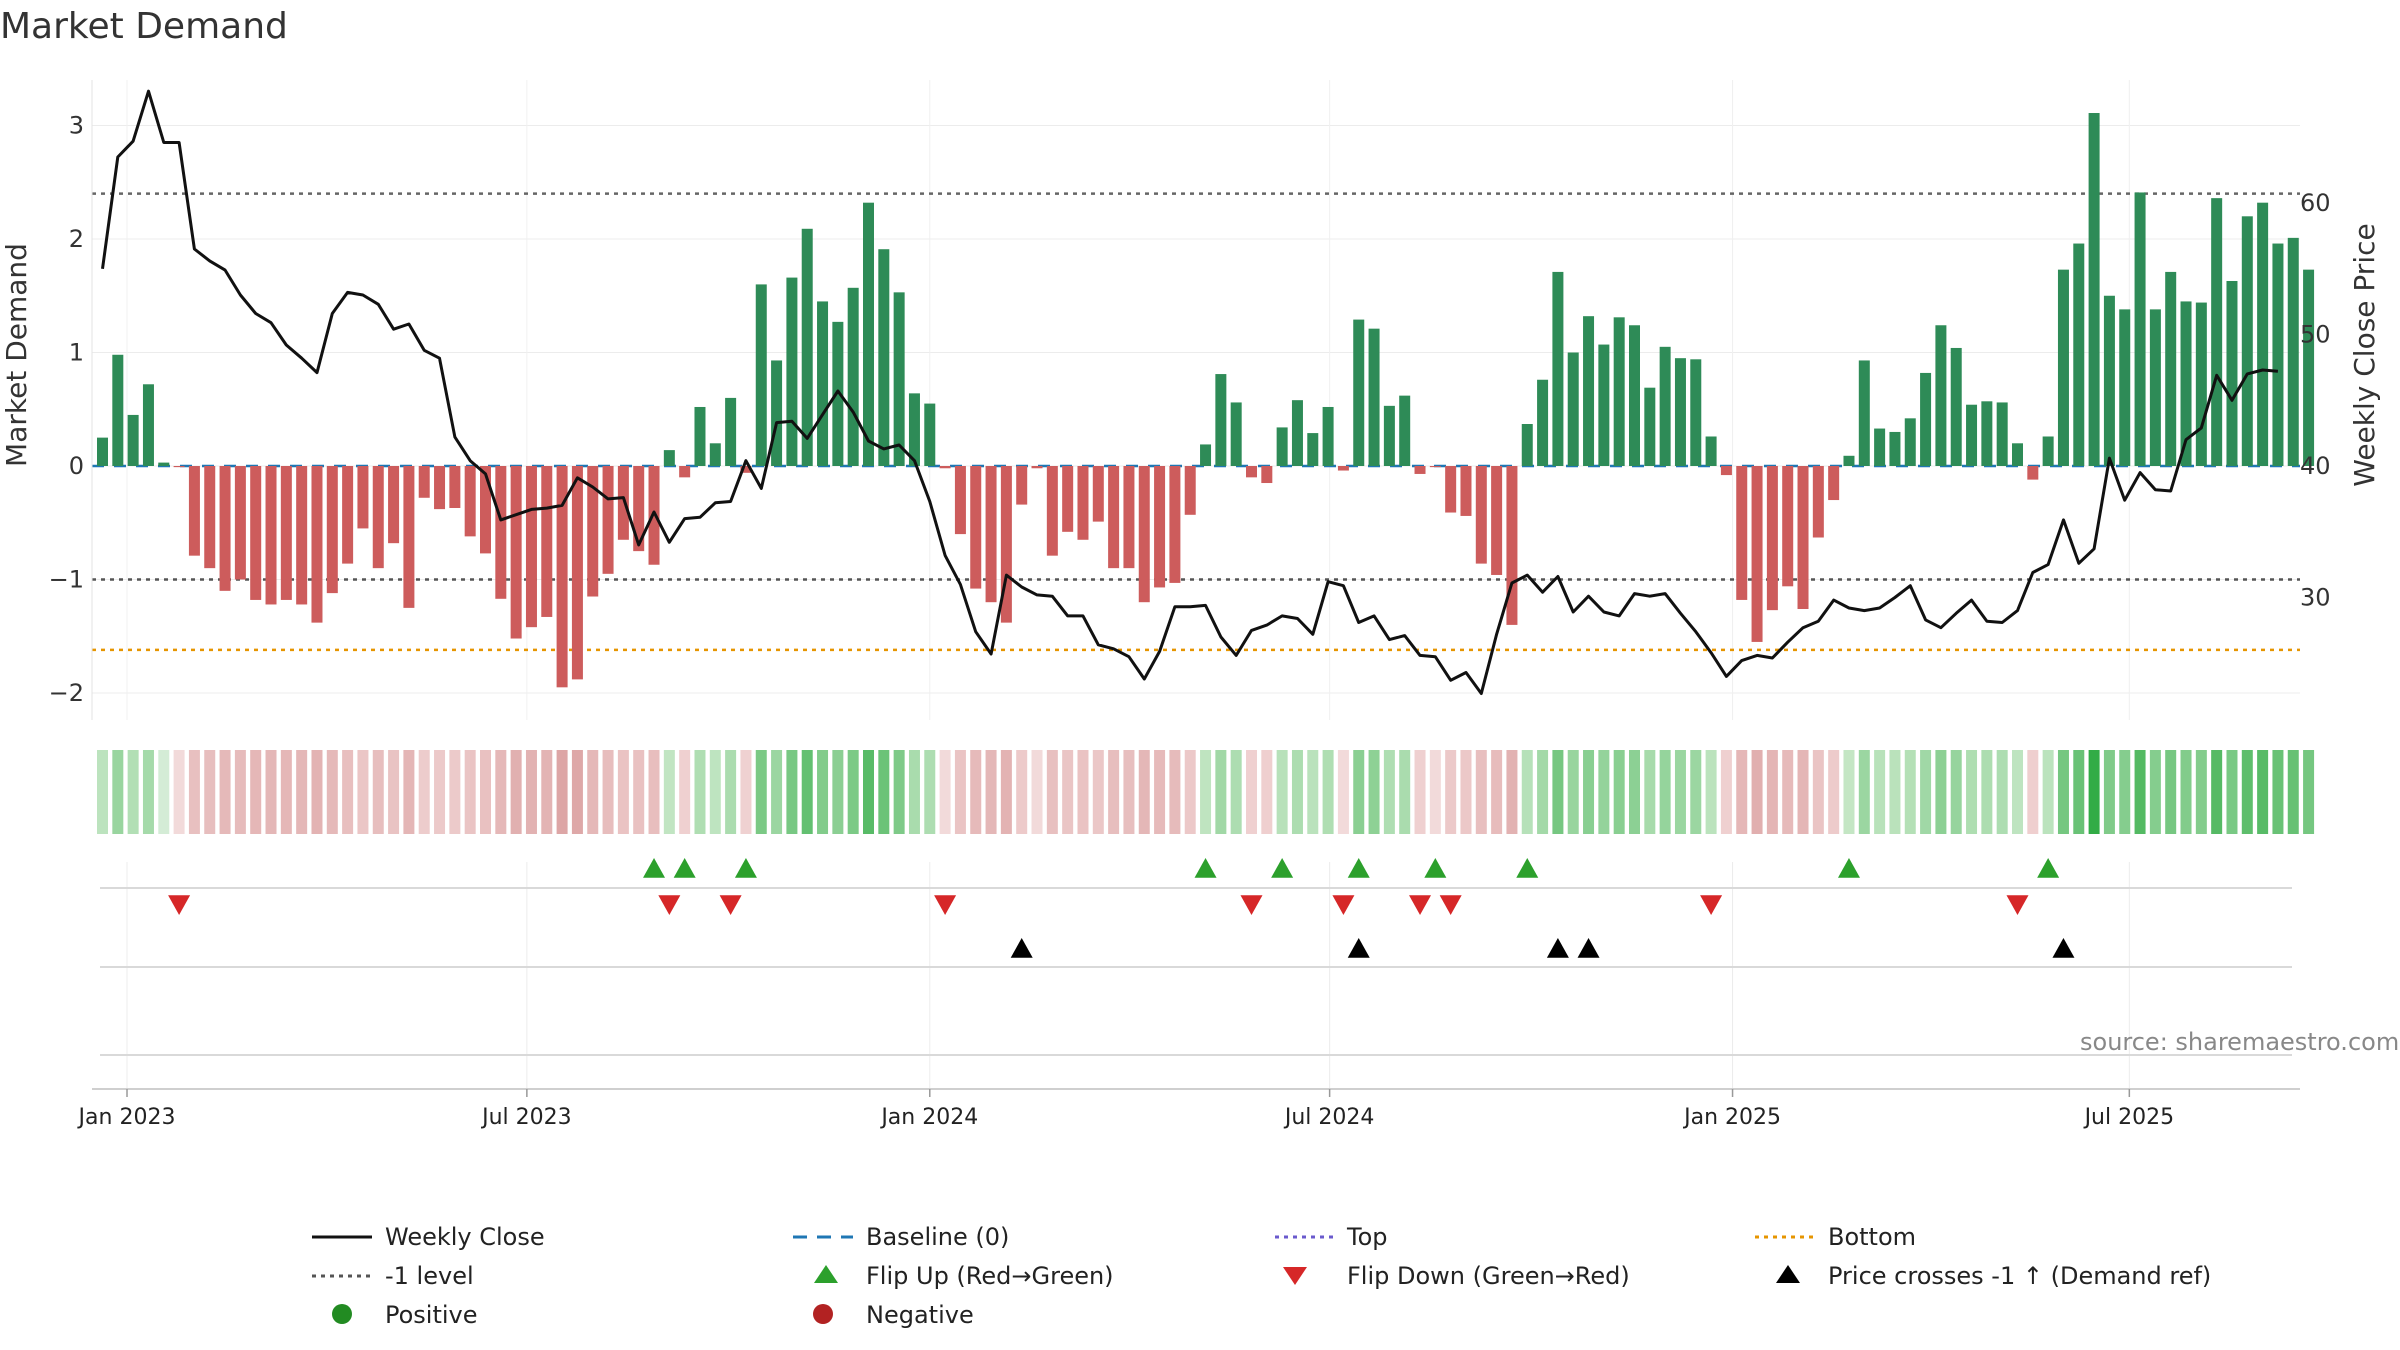 This screenshot has width=2400, height=1350. I want to click on left-axis-label: Market Demand, so click(16, 355).